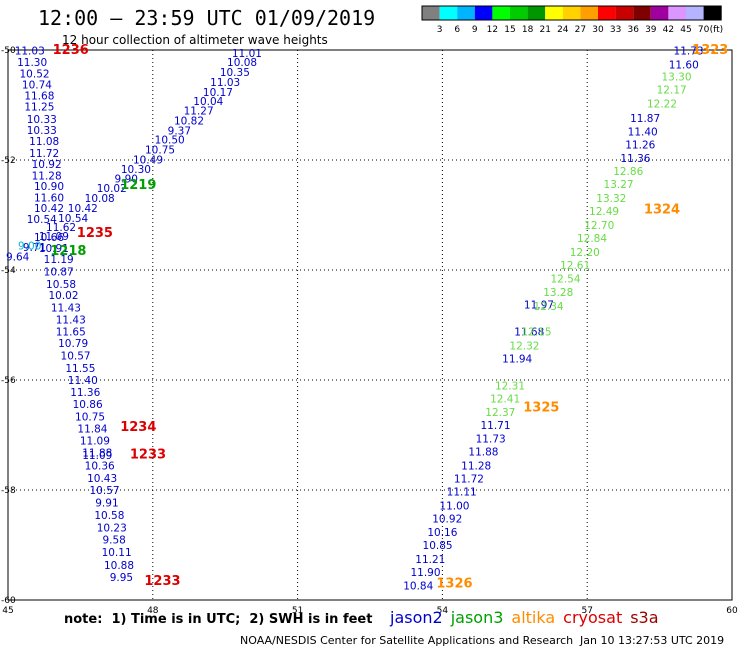  Describe the element at coordinates (672, 91) in the screenshot. I see `wave-height-label: 12.17` at that location.